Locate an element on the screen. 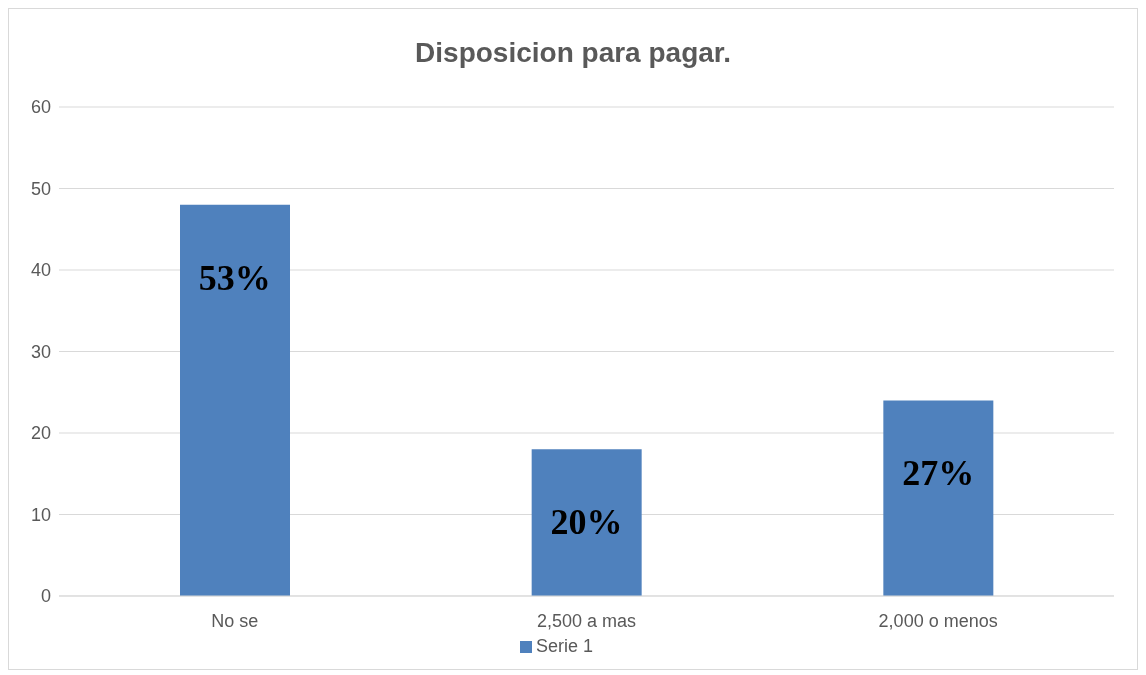  y-tick-label: 30 is located at coordinates (40, 351).